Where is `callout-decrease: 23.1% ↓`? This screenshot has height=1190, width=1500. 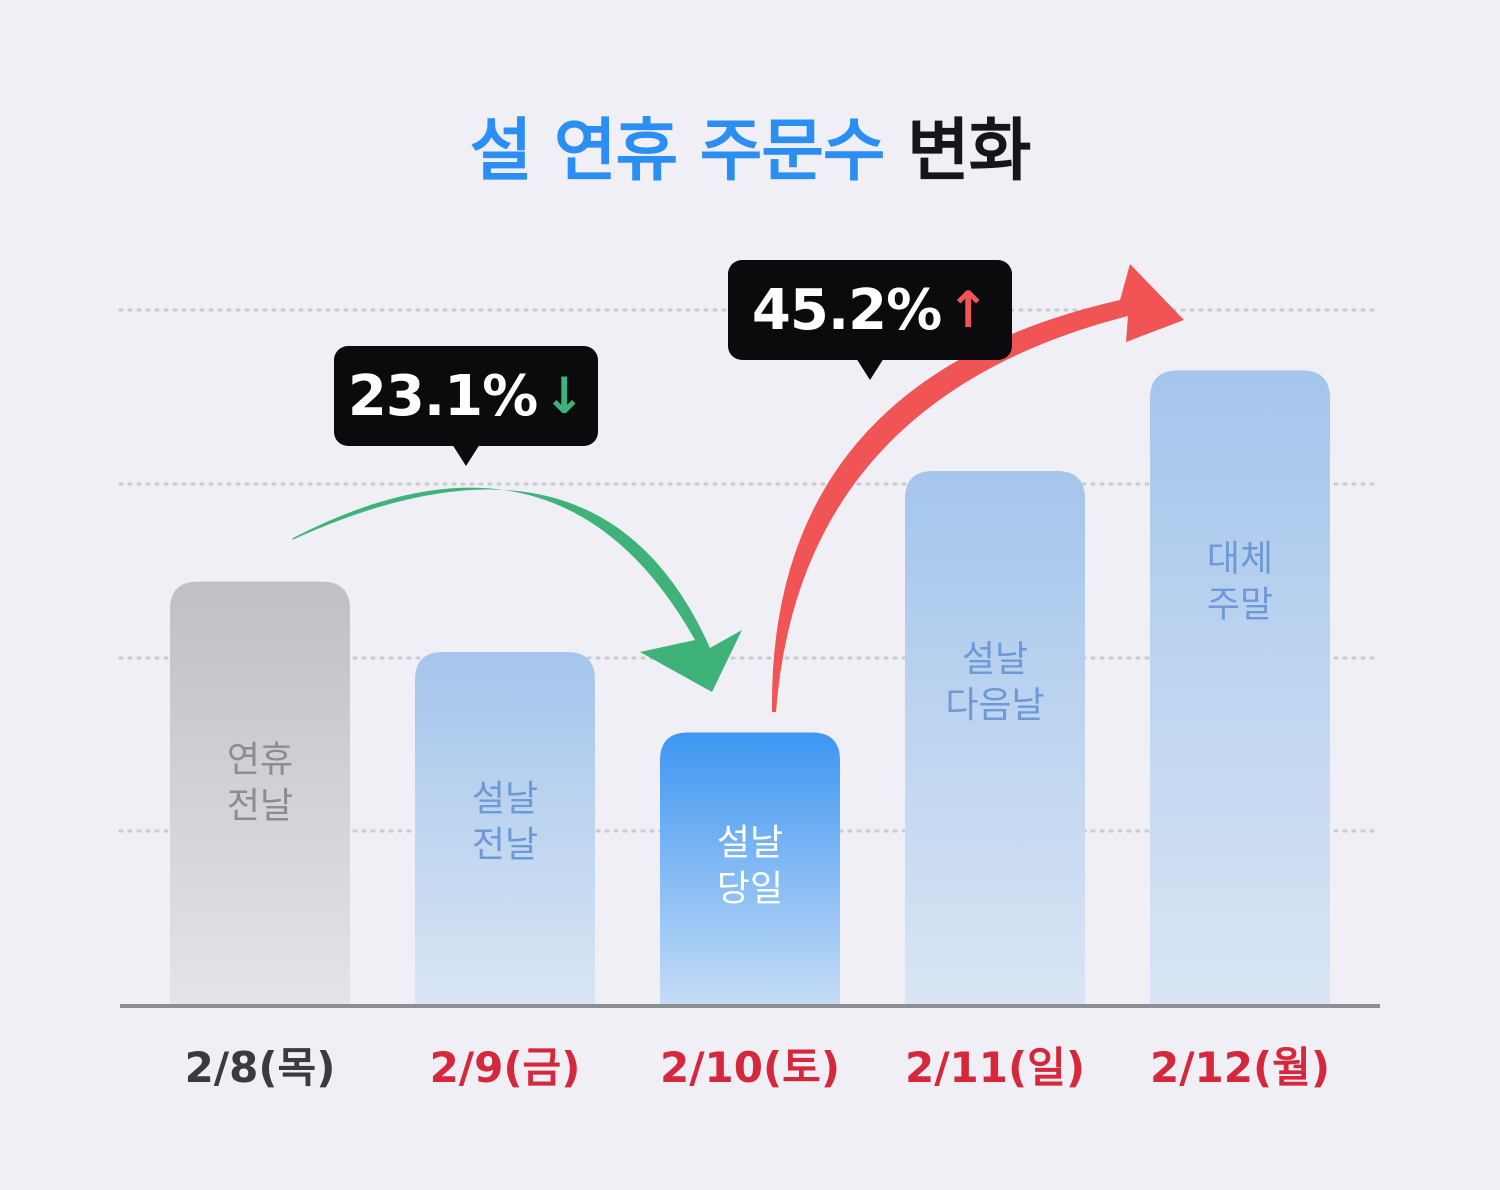
callout-decrease: 23.1% ↓ is located at coordinates (466, 406).